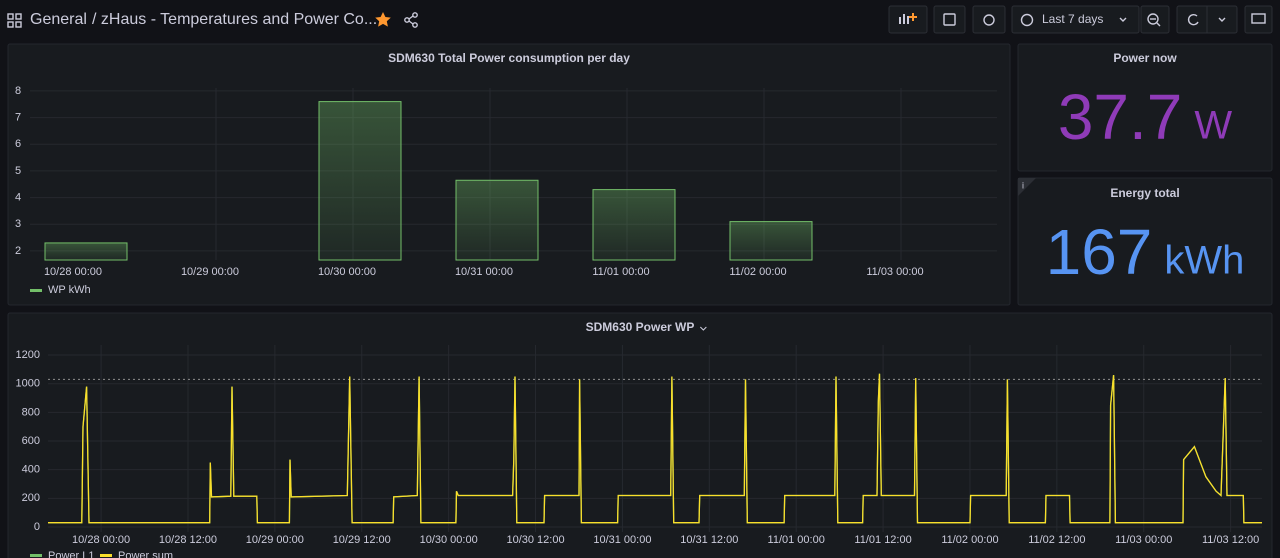 The height and width of the screenshot is (558, 1280). Describe the element at coordinates (362, 540) in the screenshot. I see `x-tick-label: 10/29 12:00` at that location.